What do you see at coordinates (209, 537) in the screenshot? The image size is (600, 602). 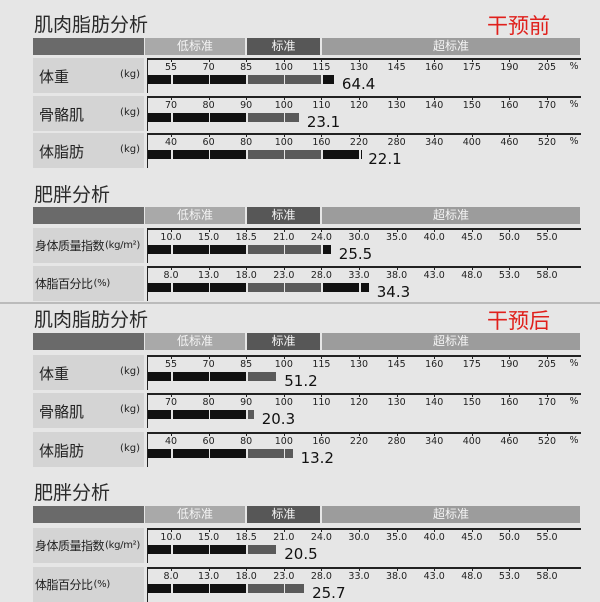 I see `tick-label: 15.0` at bounding box center [209, 537].